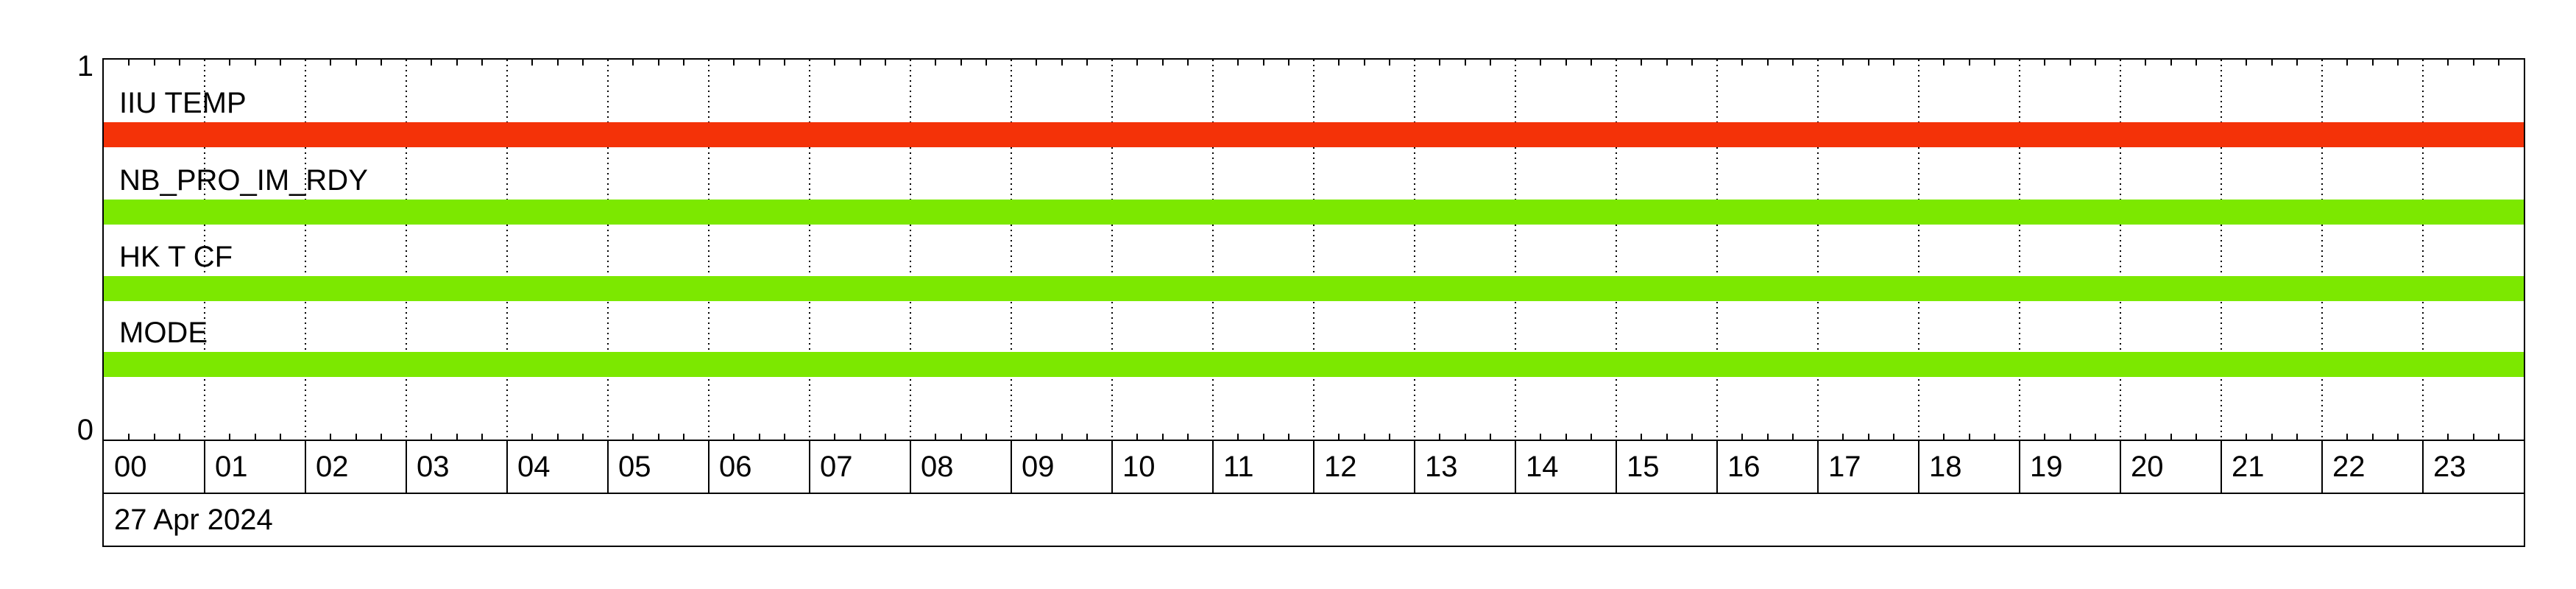 This screenshot has width=2576, height=589. What do you see at coordinates (193, 520) in the screenshot?
I see `date-label: 27 Apr 2024` at bounding box center [193, 520].